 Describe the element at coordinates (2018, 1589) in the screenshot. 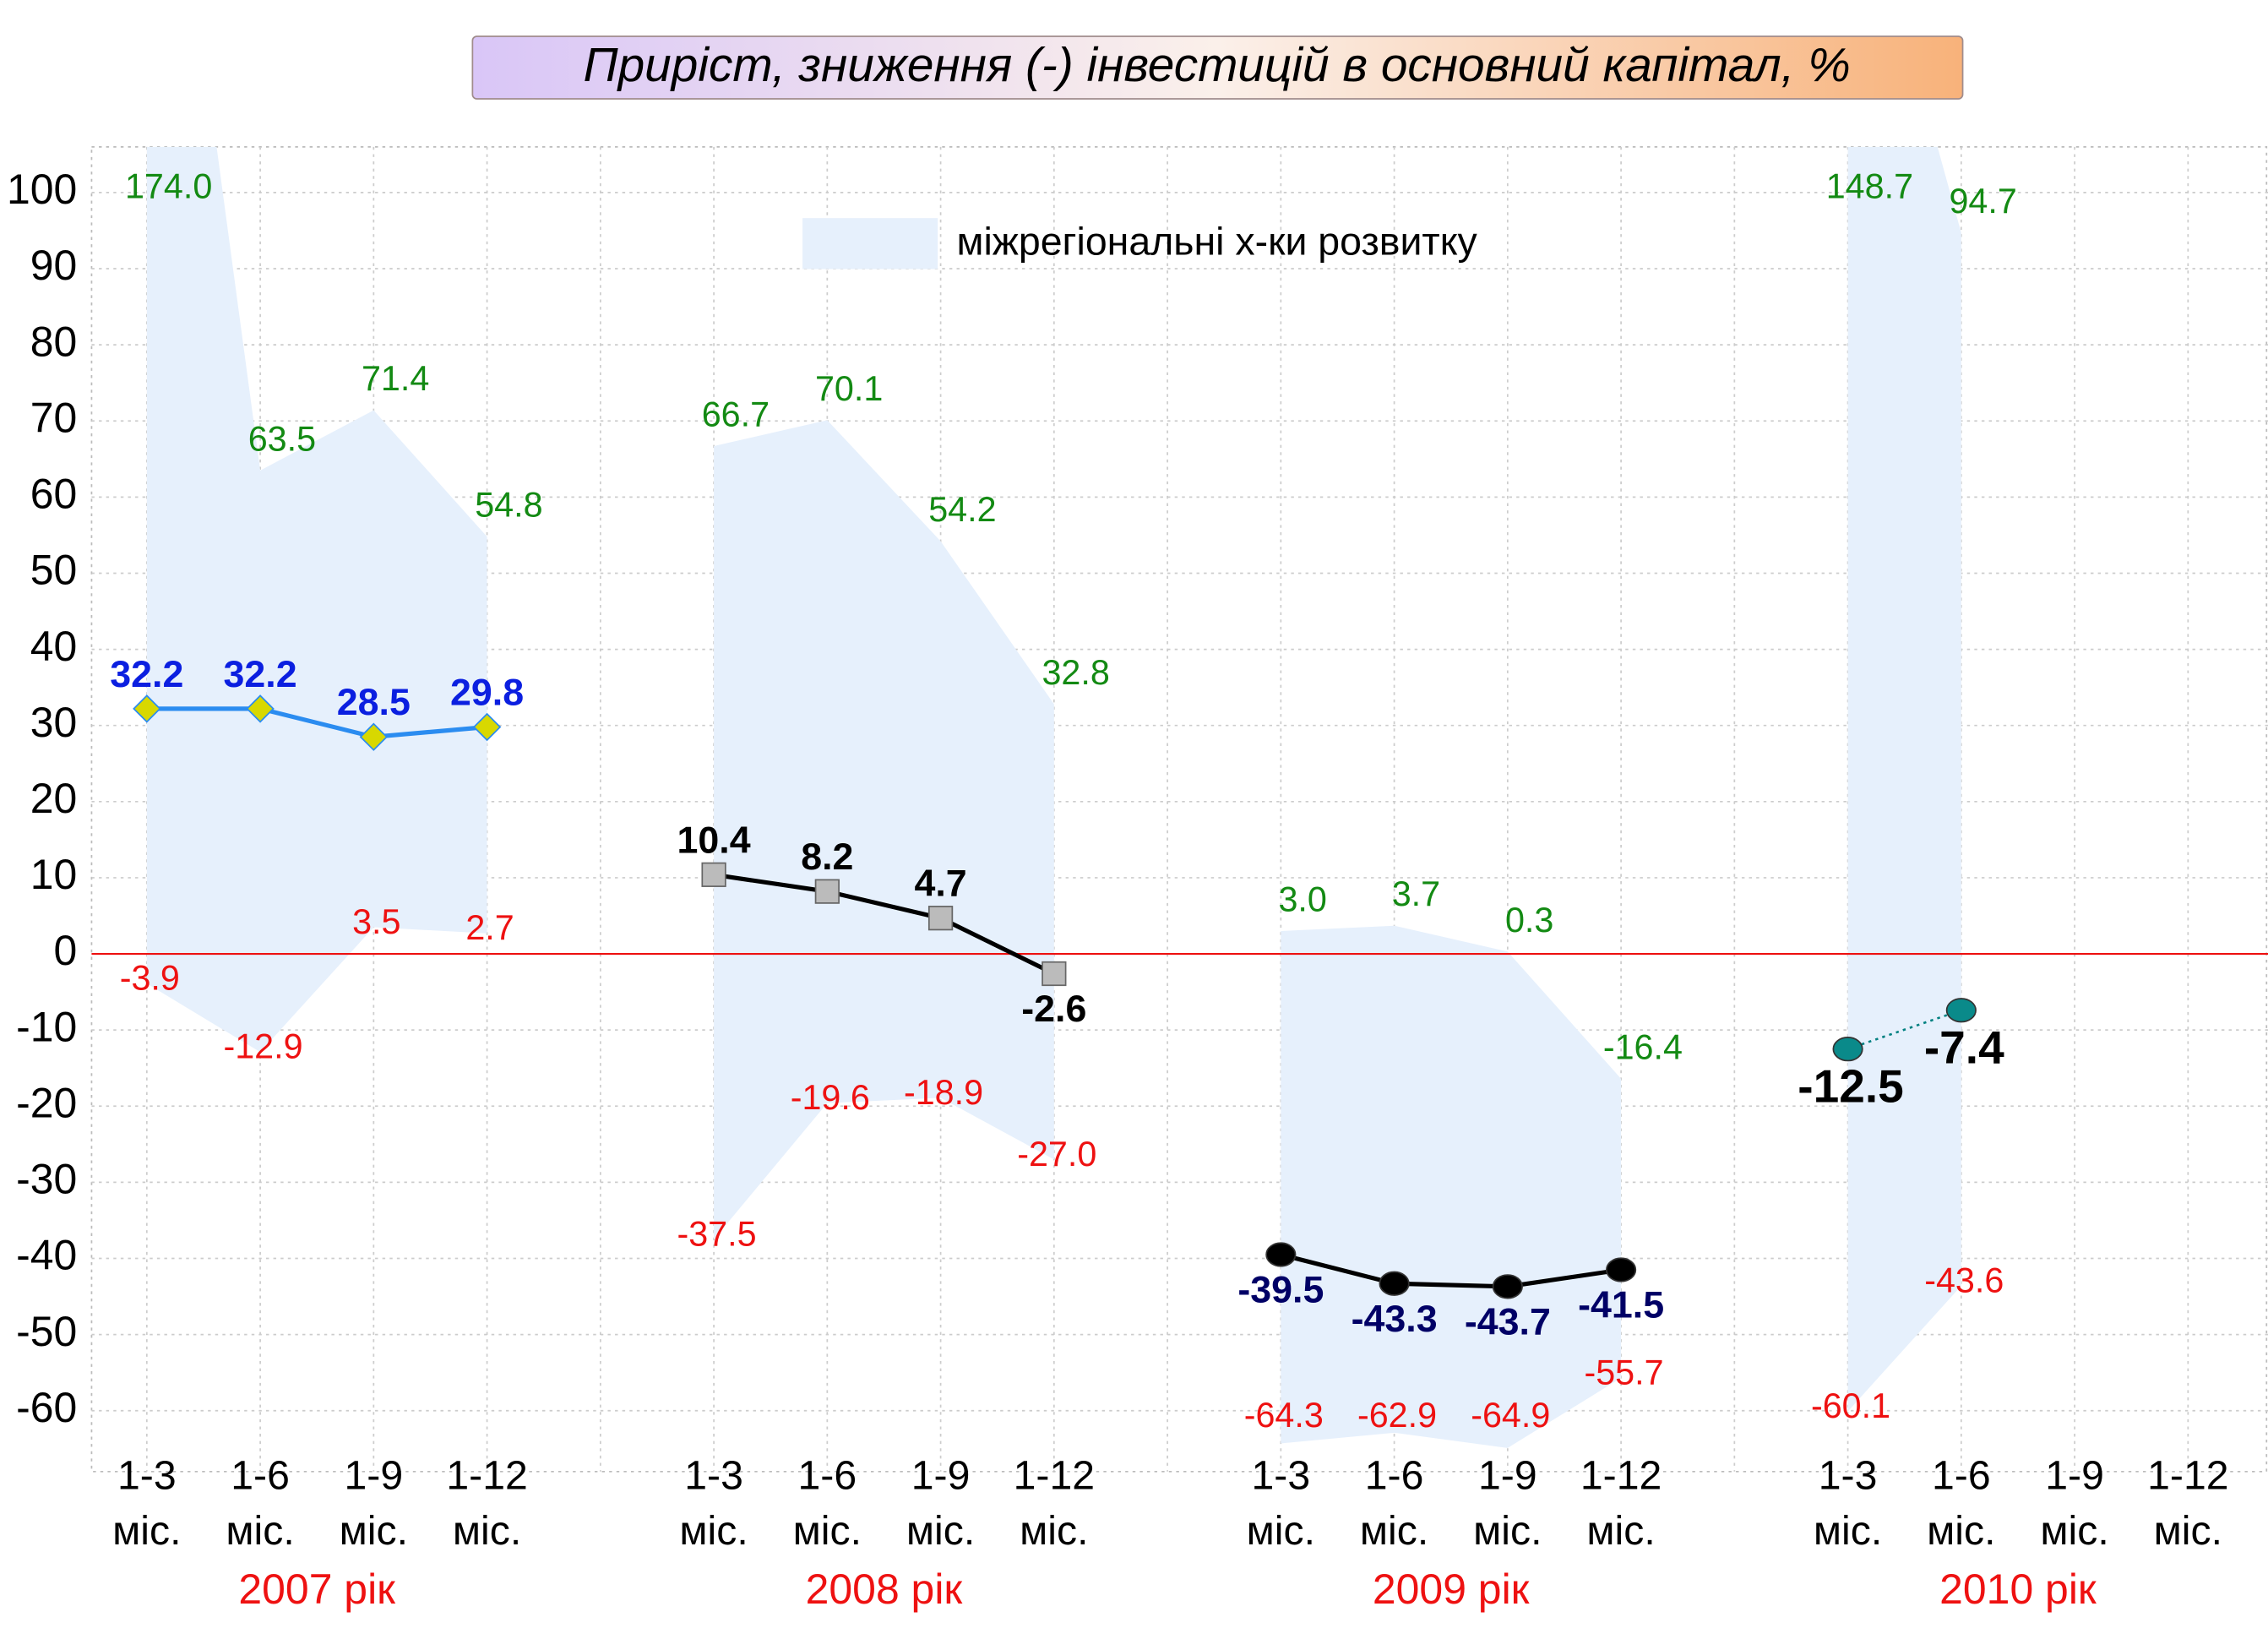

I see `group-label: 2010 рік` at that location.